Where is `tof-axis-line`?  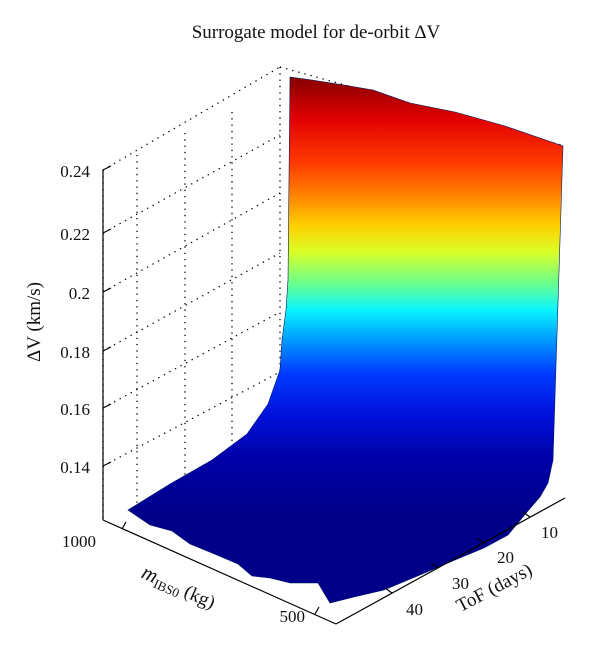
tof-axis-line is located at coordinates (450, 561).